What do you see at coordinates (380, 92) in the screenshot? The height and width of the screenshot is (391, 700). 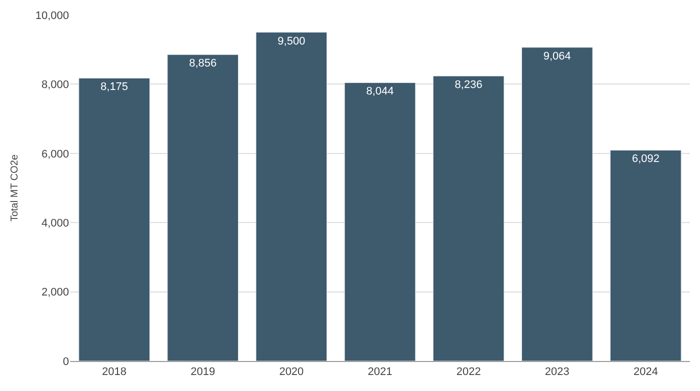 I see `data-label: 8,044` at bounding box center [380, 92].